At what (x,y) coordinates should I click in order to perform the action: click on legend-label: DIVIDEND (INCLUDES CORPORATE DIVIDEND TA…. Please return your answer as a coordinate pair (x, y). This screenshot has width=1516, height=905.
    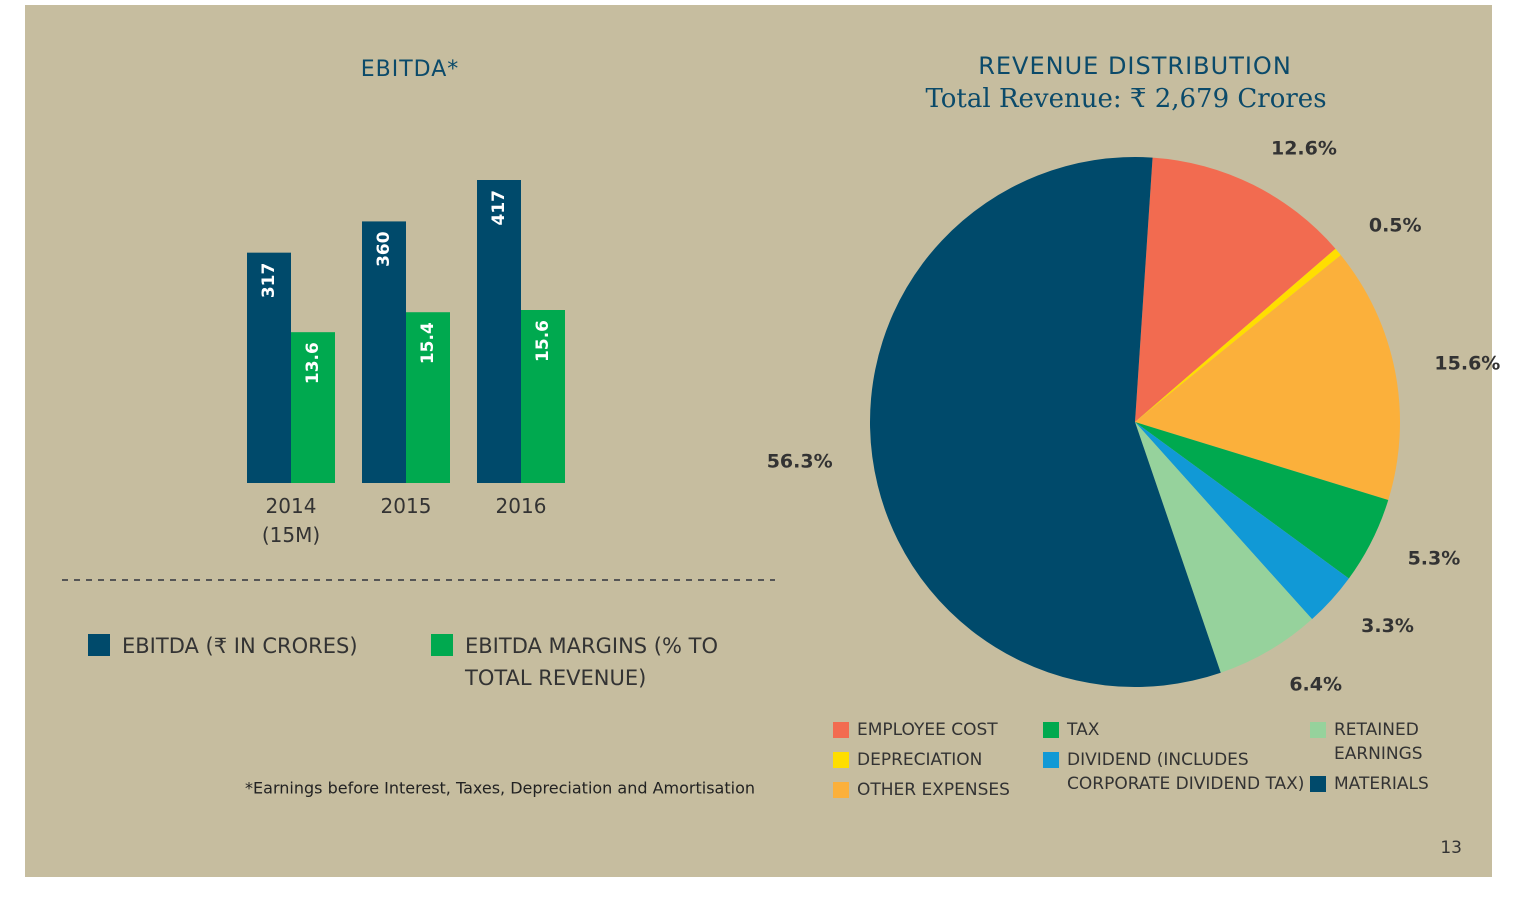
    Looking at the image, I should click on (1186, 772).